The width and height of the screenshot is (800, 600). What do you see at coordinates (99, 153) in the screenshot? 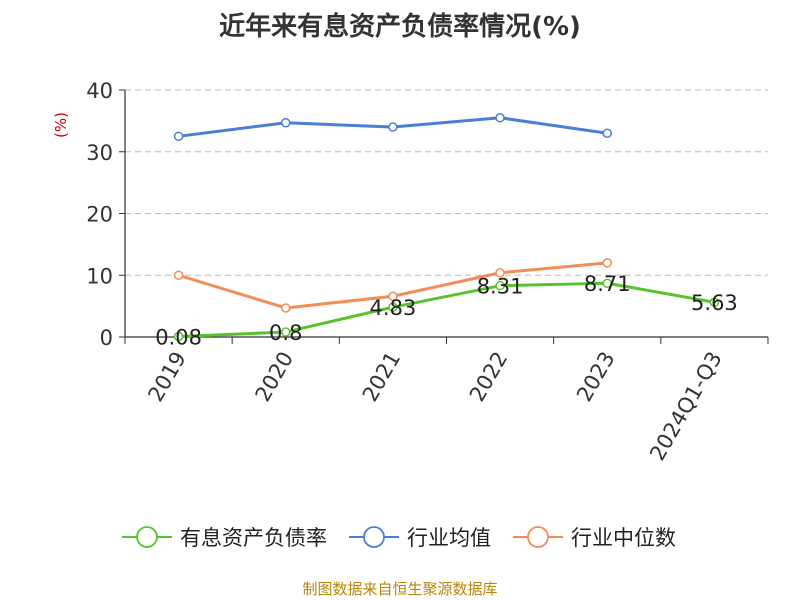
I see `y-tick-label: 30` at bounding box center [99, 153].